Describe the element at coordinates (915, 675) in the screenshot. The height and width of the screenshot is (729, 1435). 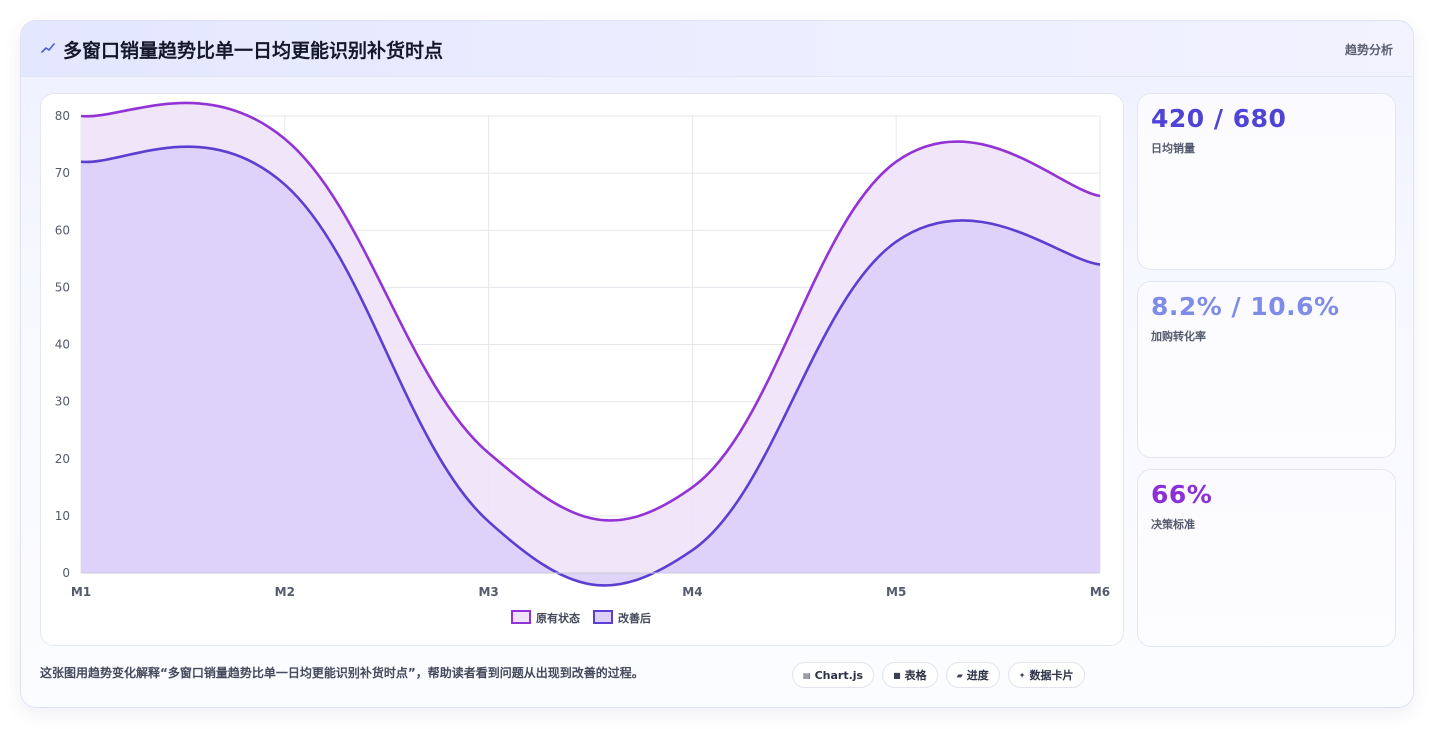
I see `tag-label: 表格` at that location.